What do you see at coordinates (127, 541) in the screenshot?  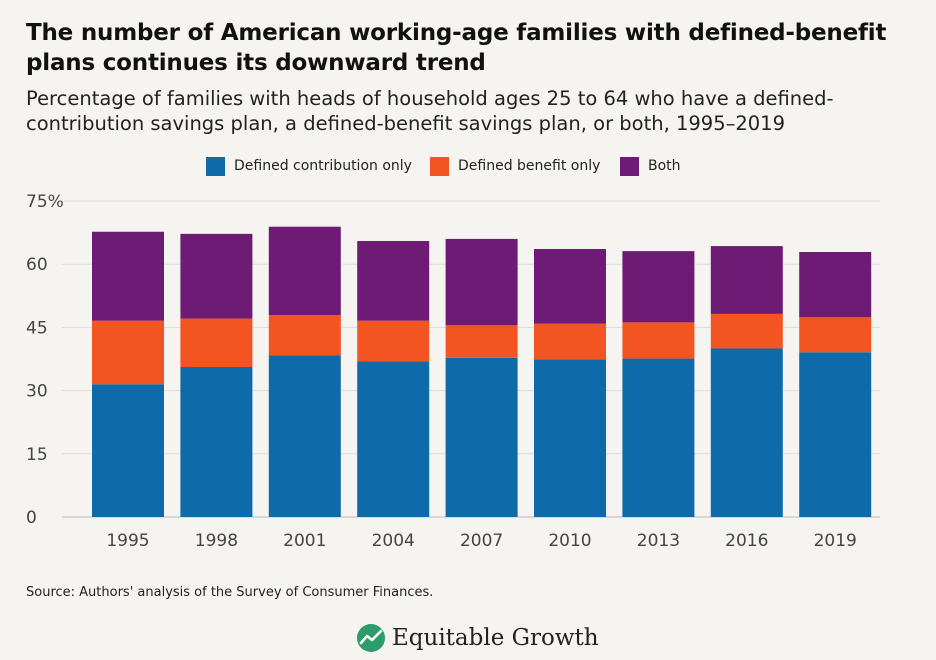 I see `x-tick-label: 1995` at bounding box center [127, 541].